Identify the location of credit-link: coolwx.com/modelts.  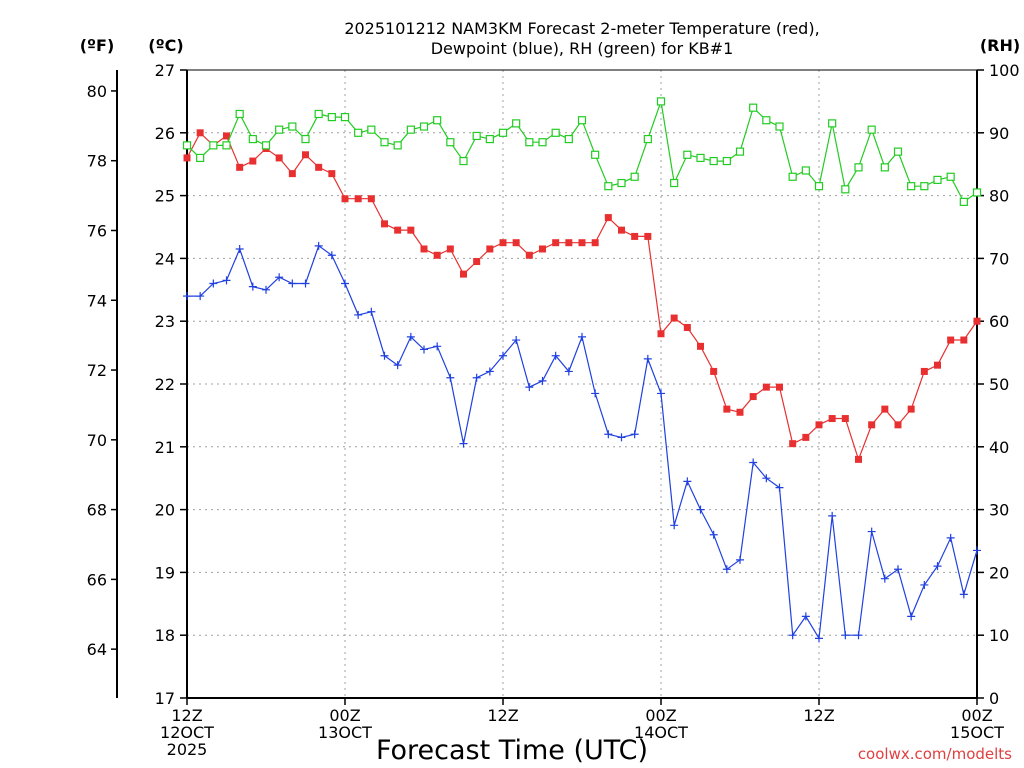
(935, 754).